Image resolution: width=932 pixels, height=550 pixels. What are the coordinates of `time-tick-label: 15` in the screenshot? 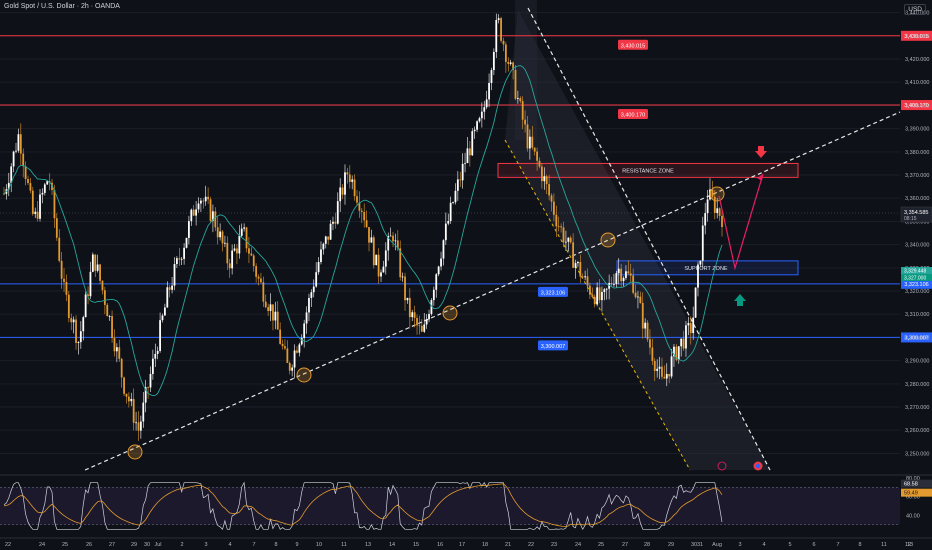 It's located at (416, 545).